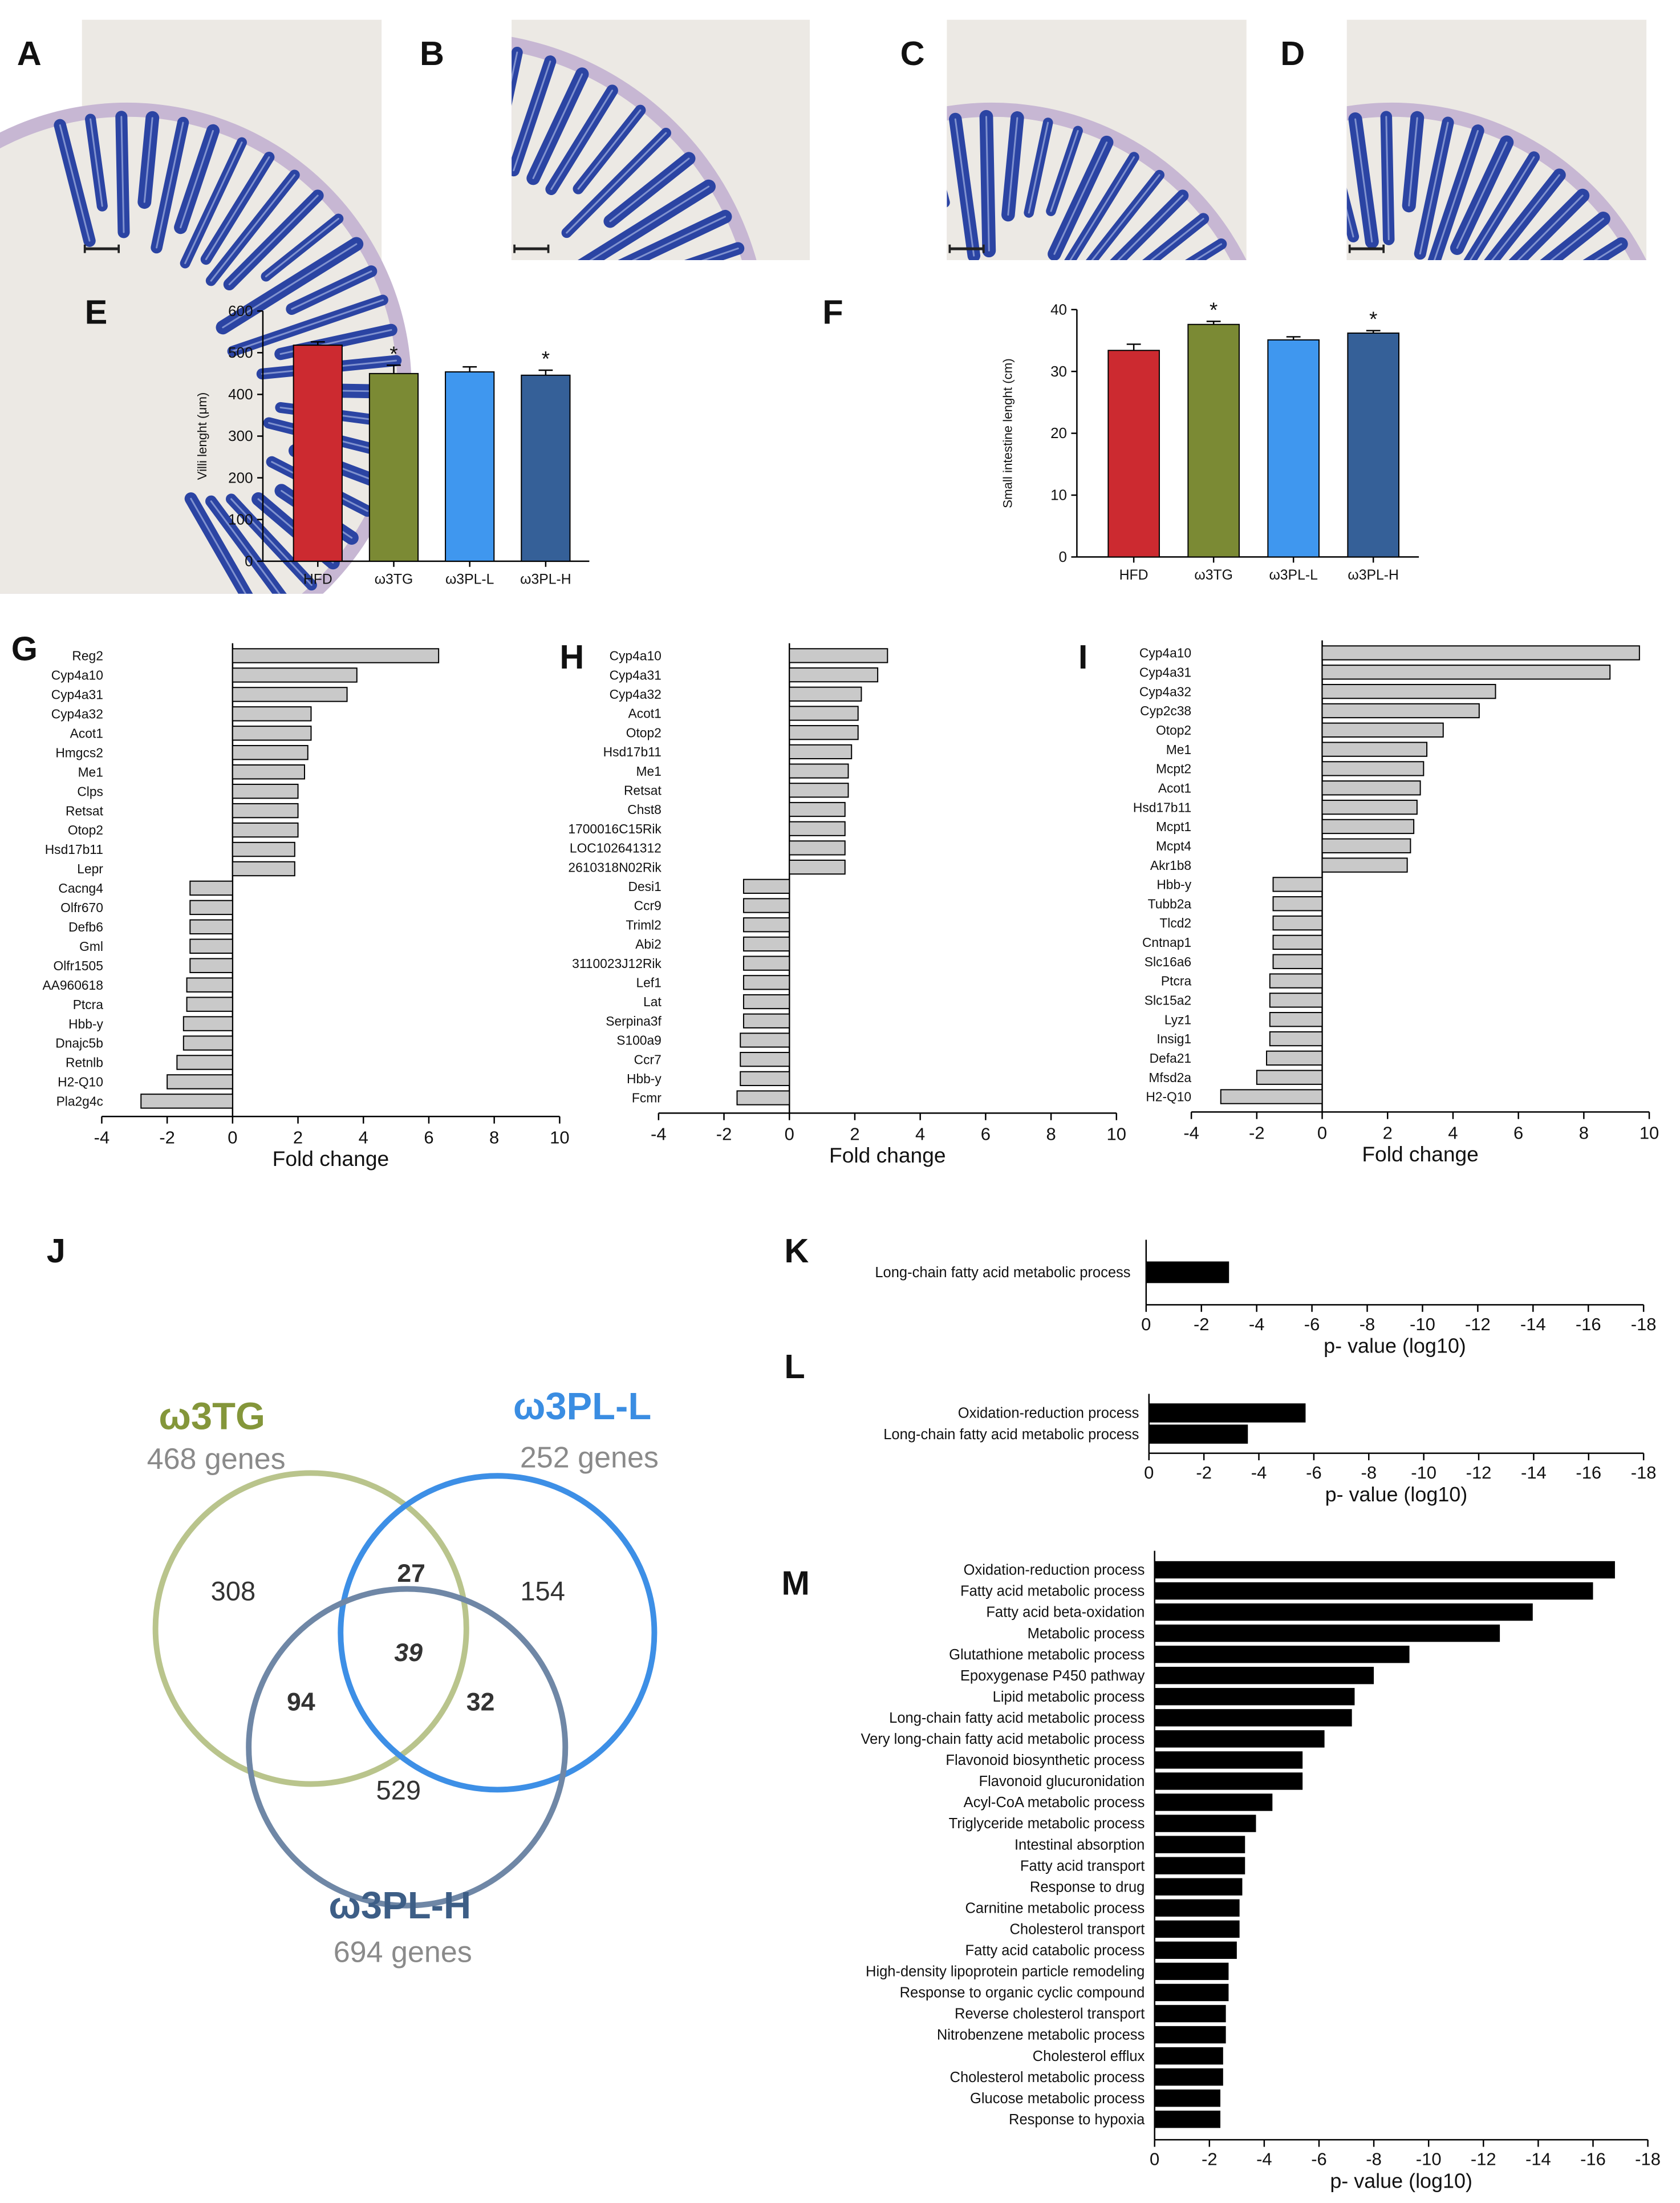 Image resolution: width=1680 pixels, height=2203 pixels. I want to click on gene-label: Clps, so click(90, 791).